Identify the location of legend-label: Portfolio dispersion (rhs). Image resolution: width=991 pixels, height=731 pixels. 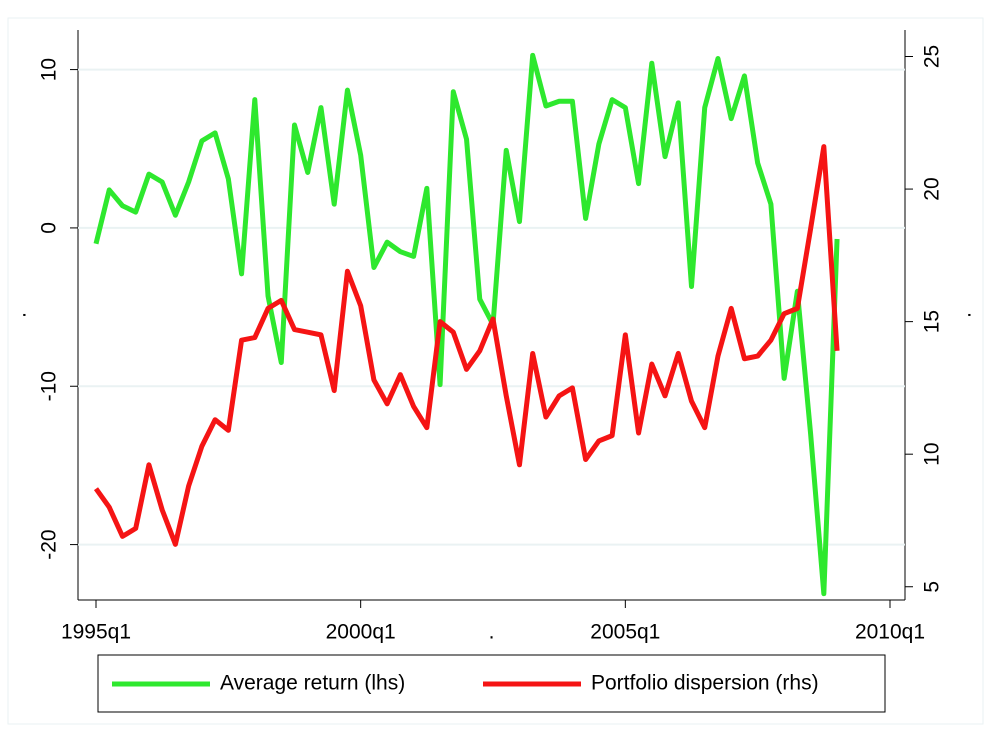
(705, 683).